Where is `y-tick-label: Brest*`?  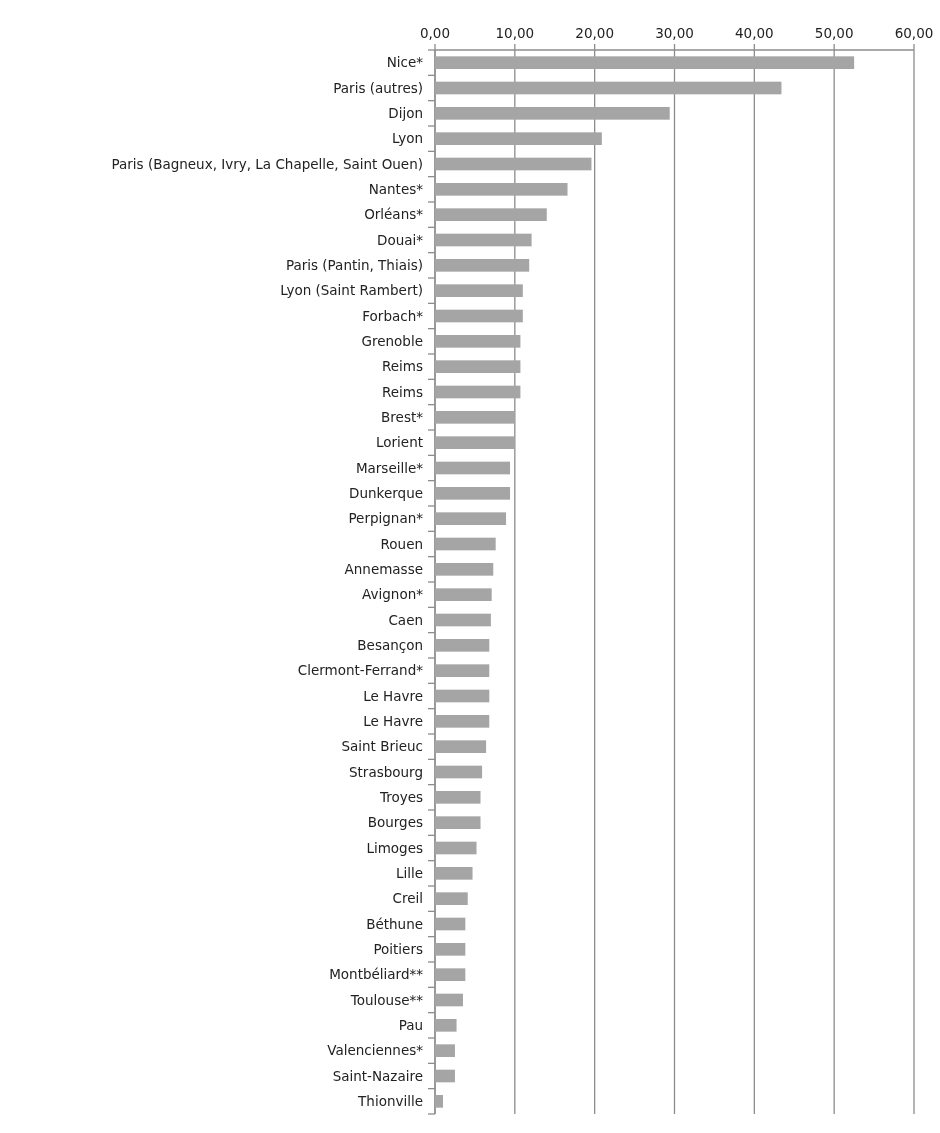 y-tick-label: Brest* is located at coordinates (402, 417).